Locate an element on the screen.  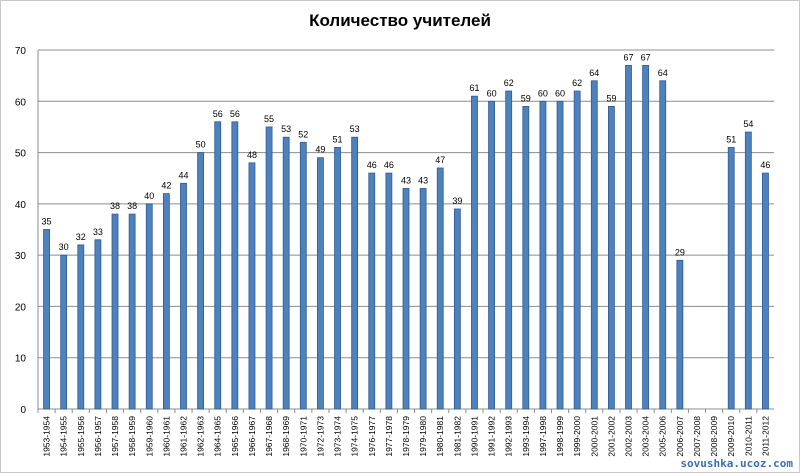
x-tick-label: 1999-2000 is located at coordinates (577, 436).